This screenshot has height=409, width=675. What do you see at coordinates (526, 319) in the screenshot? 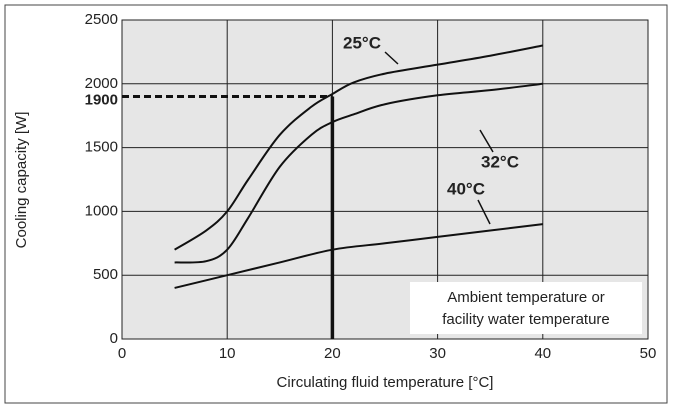
I see `note: facility water temperature` at bounding box center [526, 319].